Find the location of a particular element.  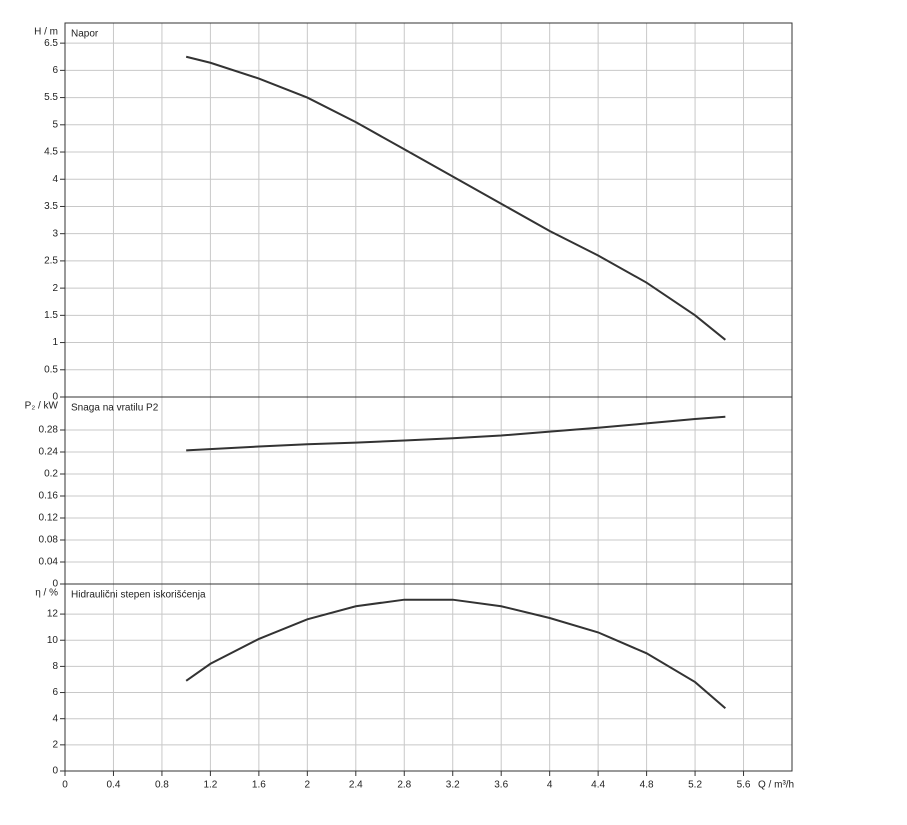

y-axis-label: P₂ / kW is located at coordinates (42, 406).